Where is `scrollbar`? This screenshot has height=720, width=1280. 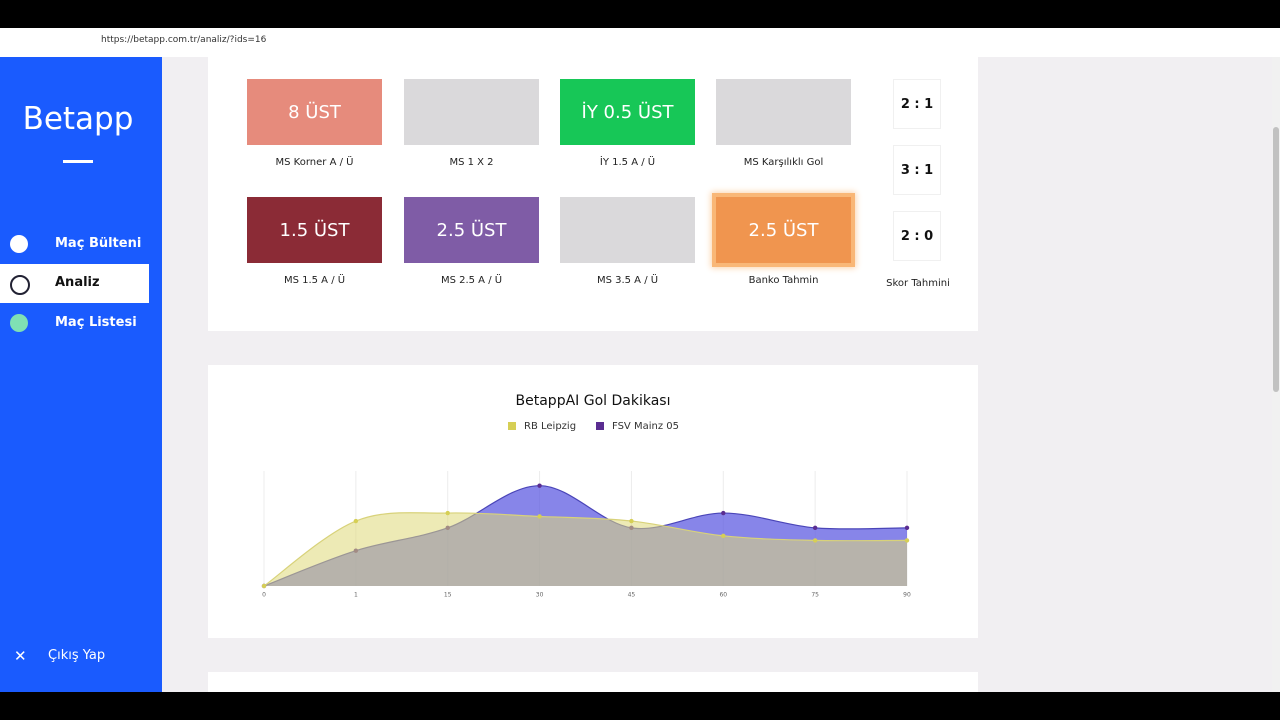
scrollbar is located at coordinates (1276, 374).